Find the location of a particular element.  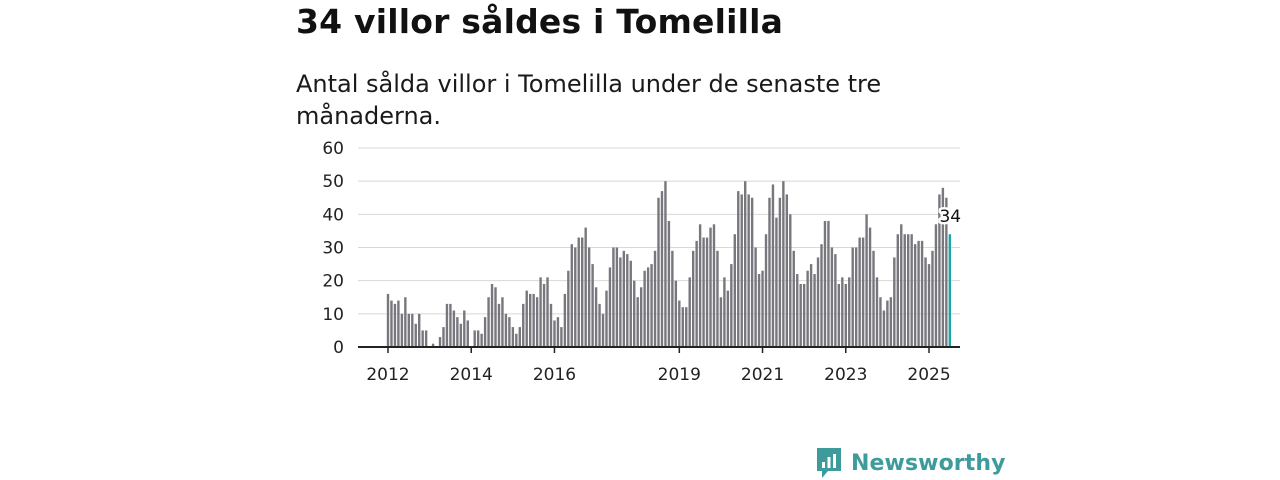

x-tick-label: 2019 is located at coordinates (679, 375).